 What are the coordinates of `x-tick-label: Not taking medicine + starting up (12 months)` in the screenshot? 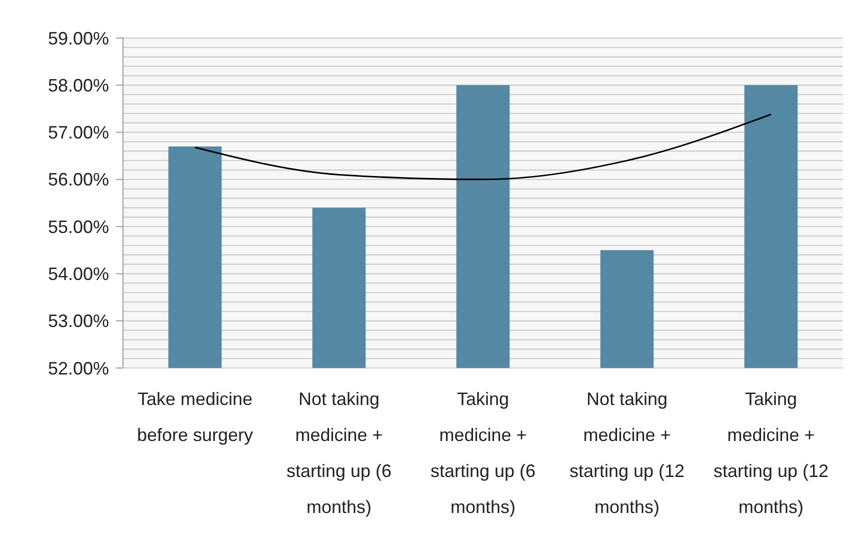 It's located at (627, 453).